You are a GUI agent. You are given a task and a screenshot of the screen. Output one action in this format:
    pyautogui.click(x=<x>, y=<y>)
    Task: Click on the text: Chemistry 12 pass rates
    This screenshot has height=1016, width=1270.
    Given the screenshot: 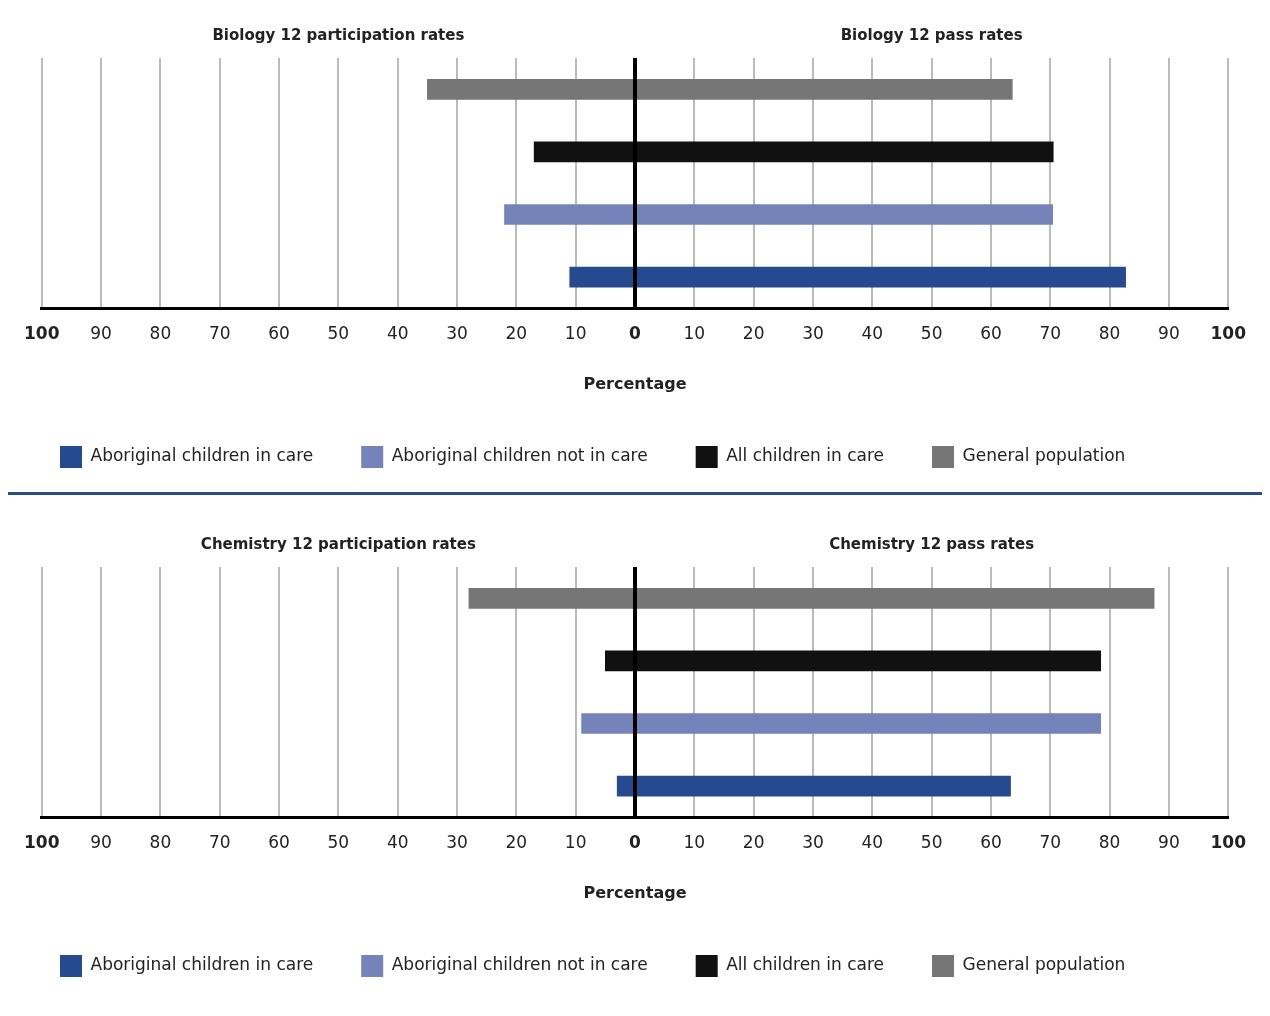 What is the action you would take?
    pyautogui.click(x=932, y=543)
    